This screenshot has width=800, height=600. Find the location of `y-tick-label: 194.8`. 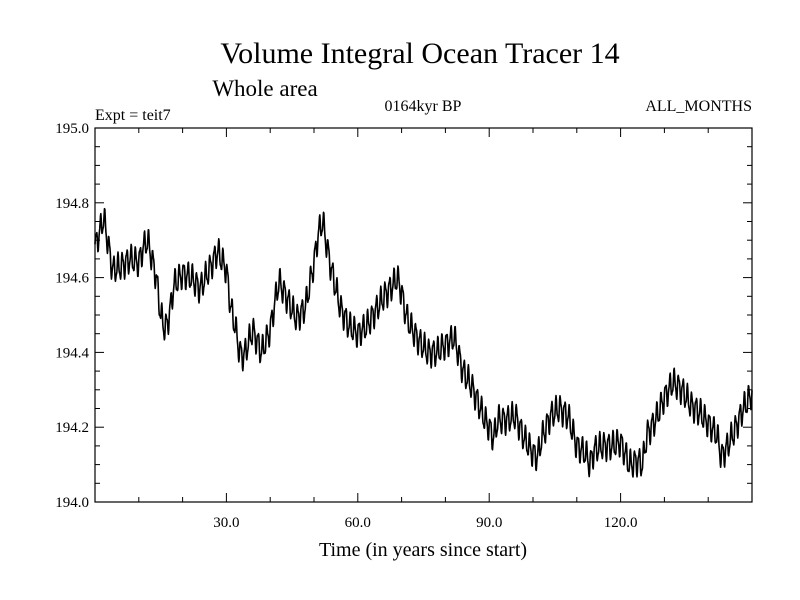

y-tick-label: 194.8 is located at coordinates (72, 204).